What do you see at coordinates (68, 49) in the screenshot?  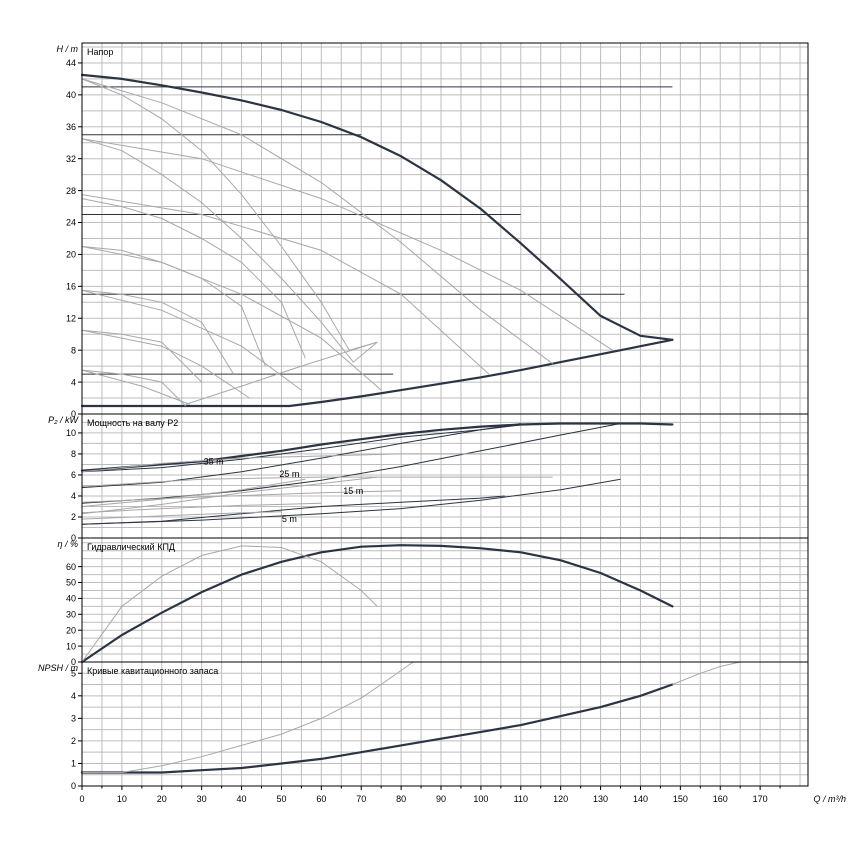 I see `y-axis-label: H / m` at bounding box center [68, 49].